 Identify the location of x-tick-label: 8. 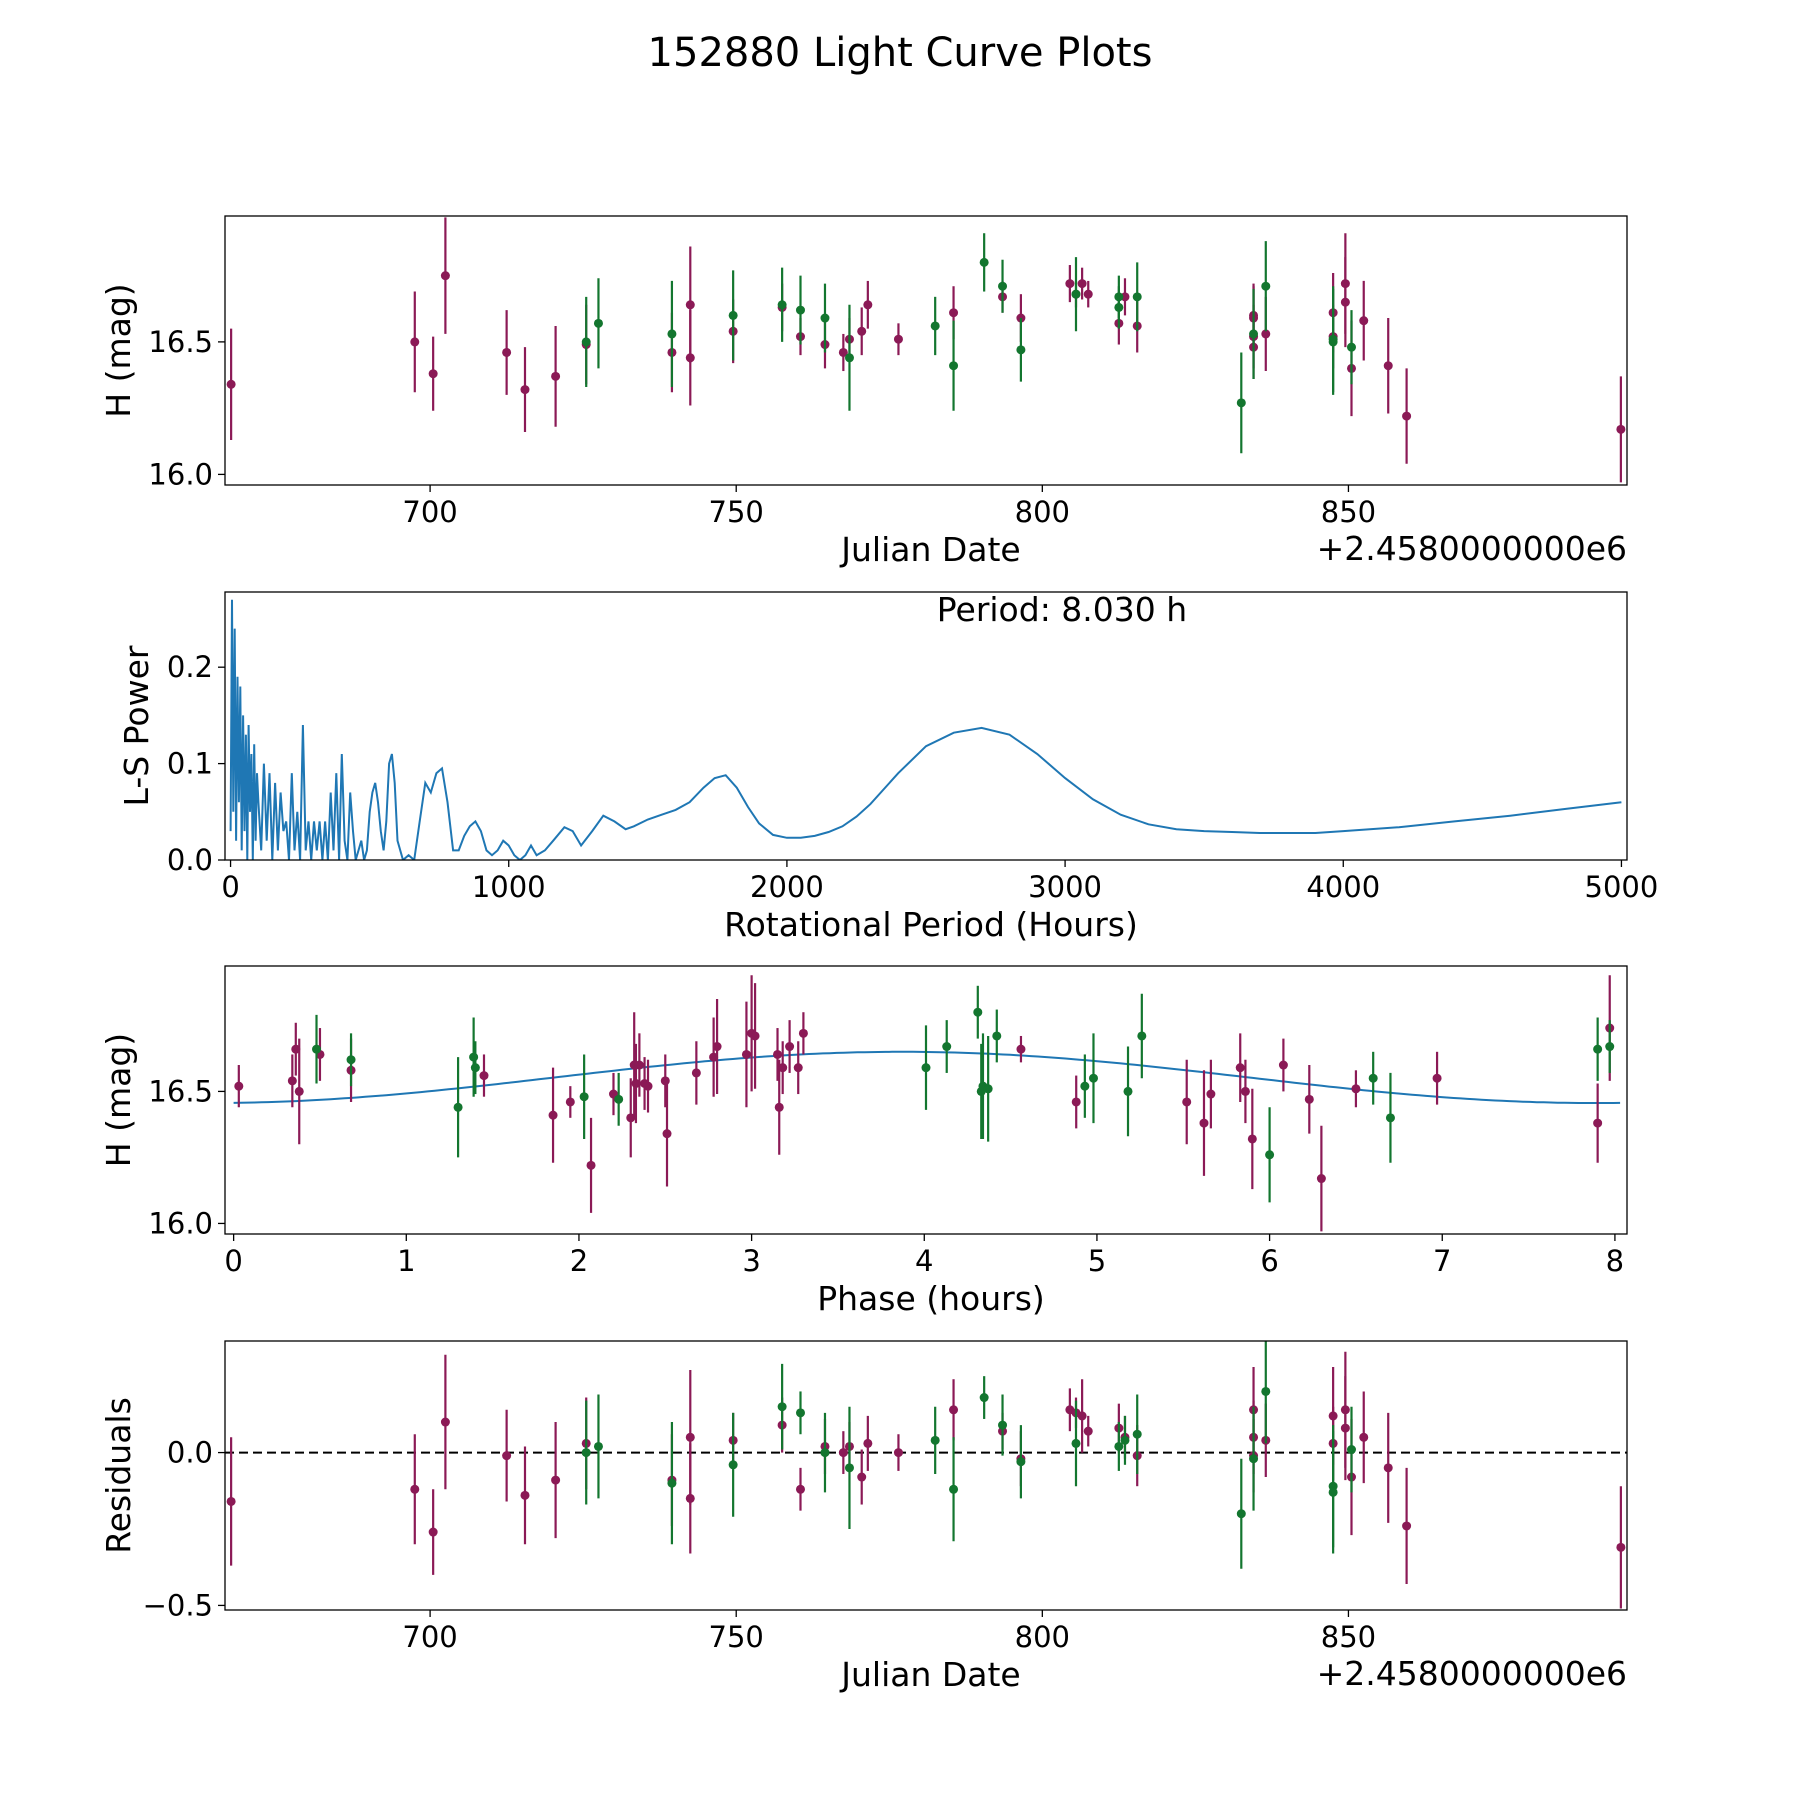
(1615, 1261).